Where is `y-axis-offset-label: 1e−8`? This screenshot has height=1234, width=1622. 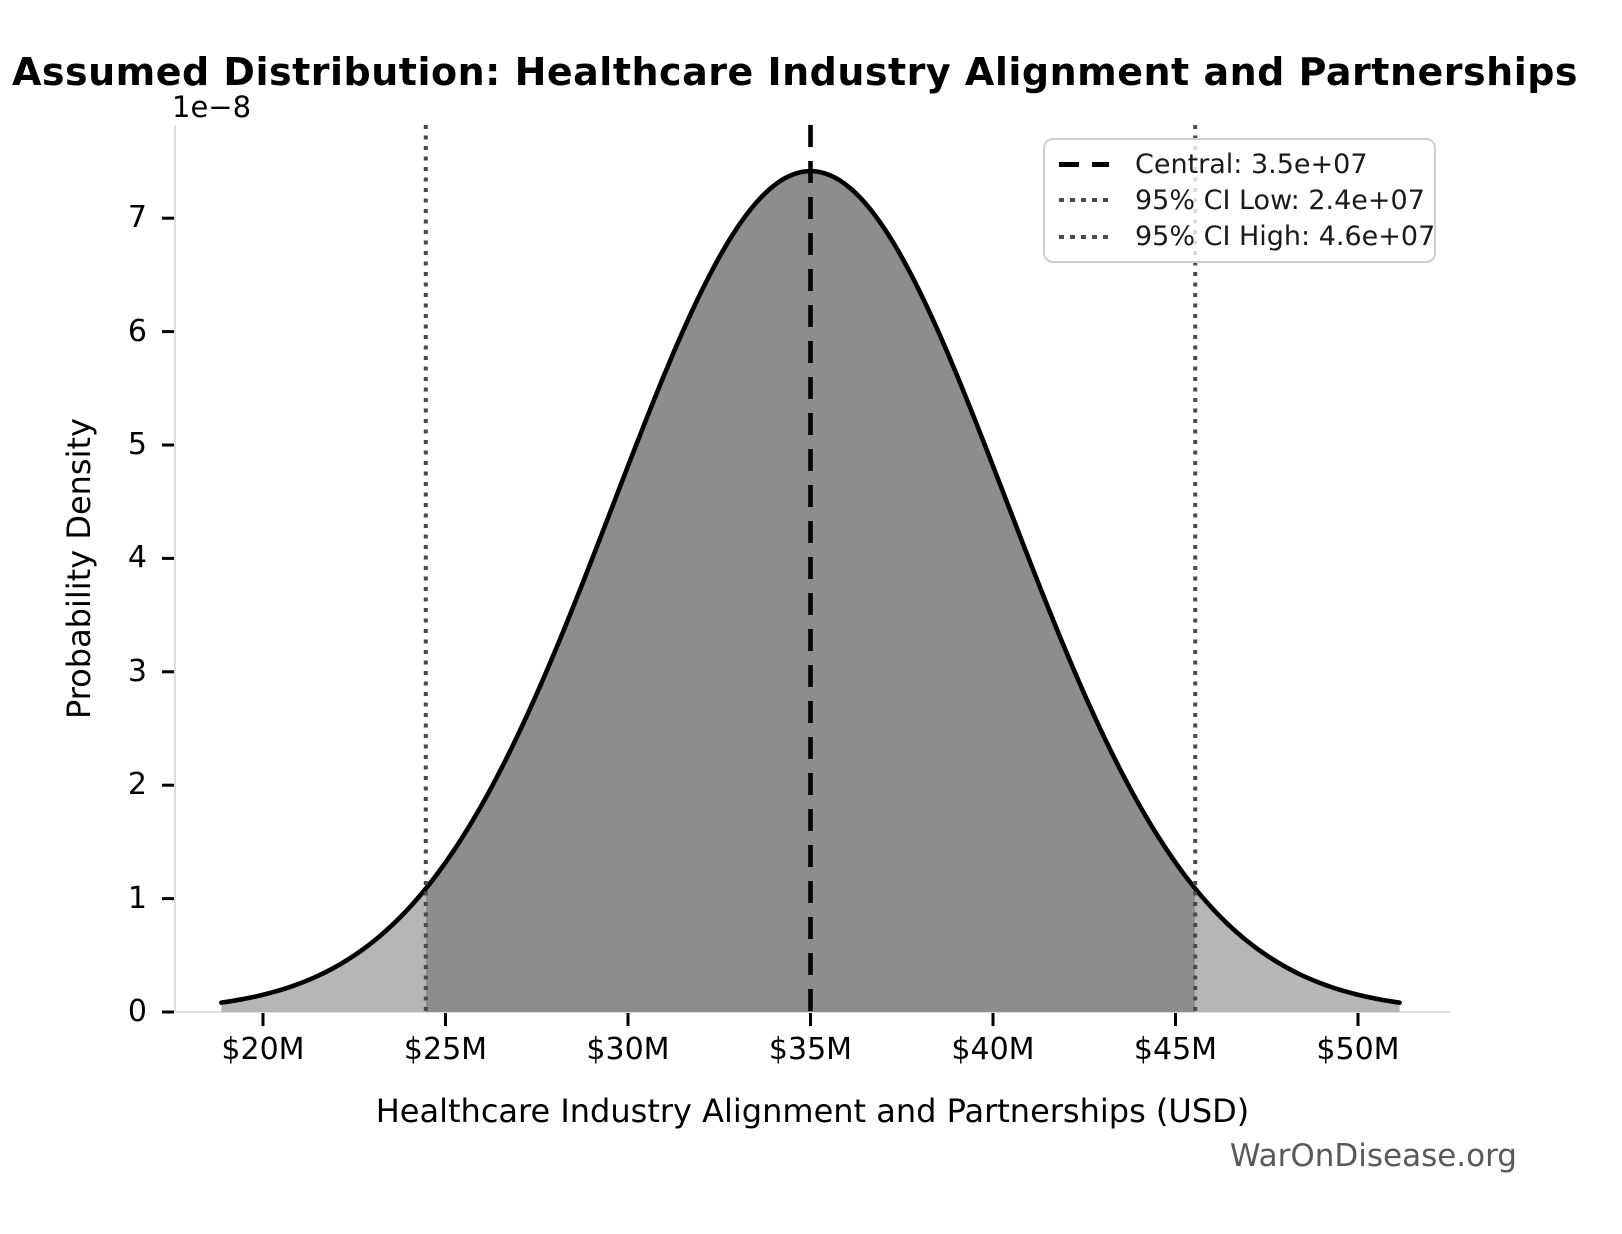 y-axis-offset-label: 1e−8 is located at coordinates (212, 107).